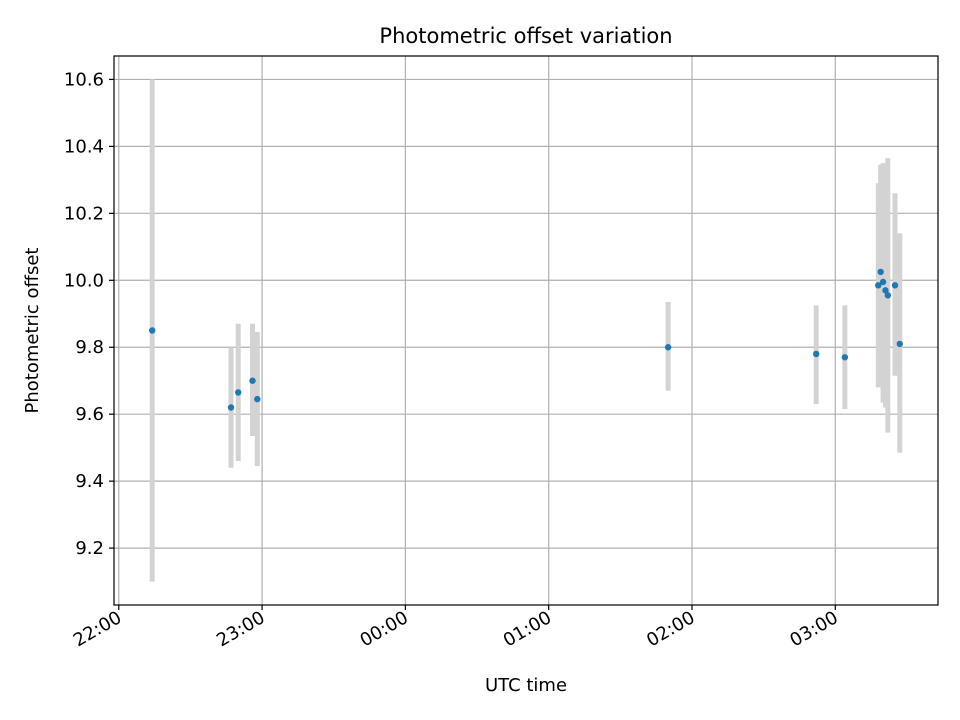 The height and width of the screenshot is (720, 960). Describe the element at coordinates (84, 146) in the screenshot. I see `y-tick-label: 10.4` at that location.